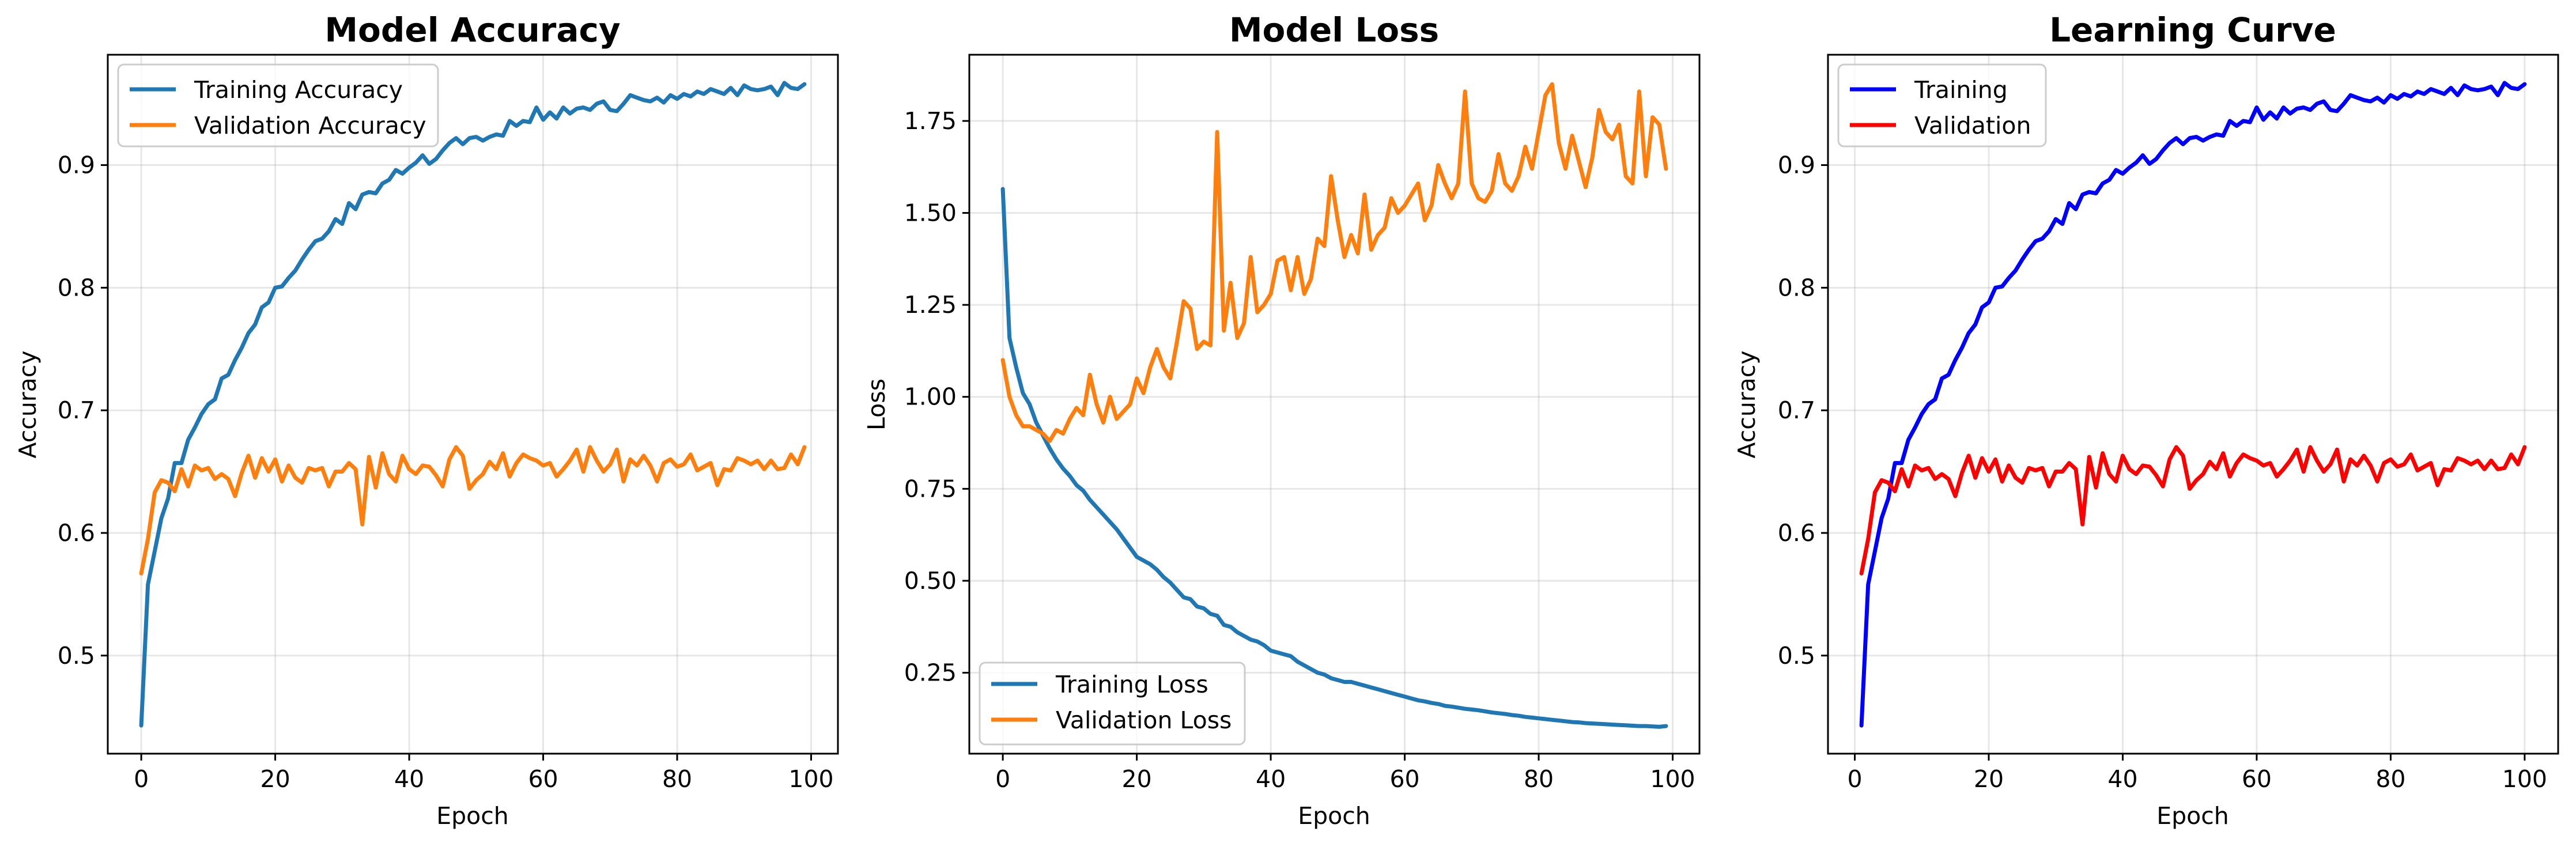 This screenshot has width=2576, height=847. I want to click on y-tick-label: 0.50, so click(930, 581).